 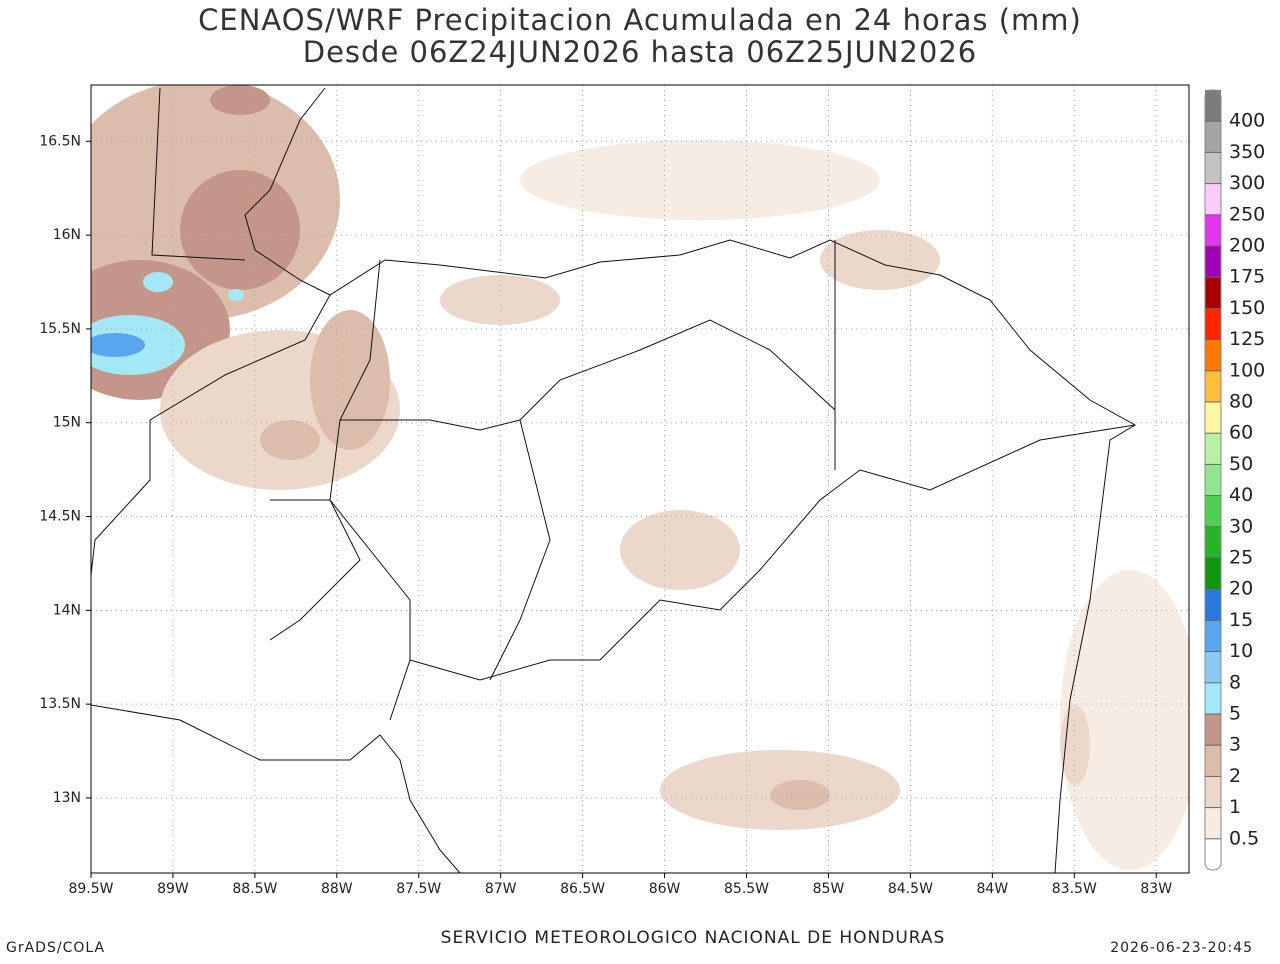 What do you see at coordinates (1156, 889) in the screenshot?
I see `x-tick-label: 83W` at bounding box center [1156, 889].